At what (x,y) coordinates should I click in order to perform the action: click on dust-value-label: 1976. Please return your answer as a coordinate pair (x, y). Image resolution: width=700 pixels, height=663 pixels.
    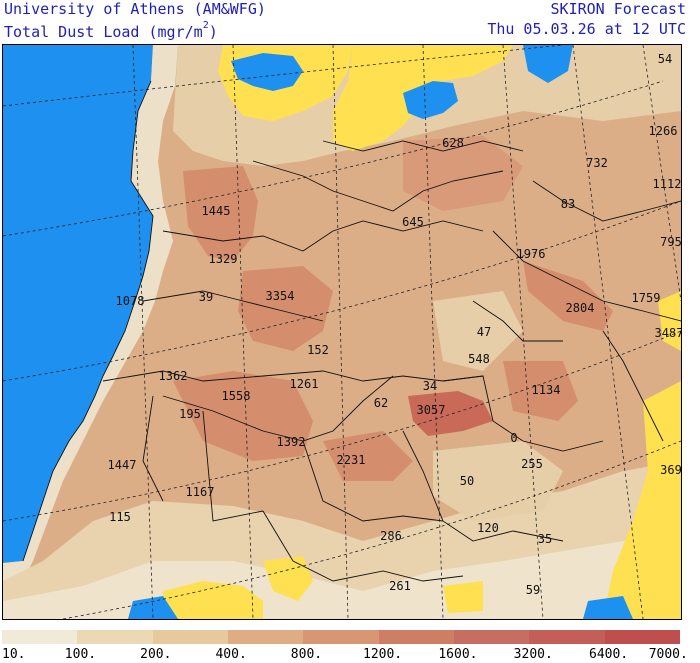
    Looking at the image, I should click on (531, 254).